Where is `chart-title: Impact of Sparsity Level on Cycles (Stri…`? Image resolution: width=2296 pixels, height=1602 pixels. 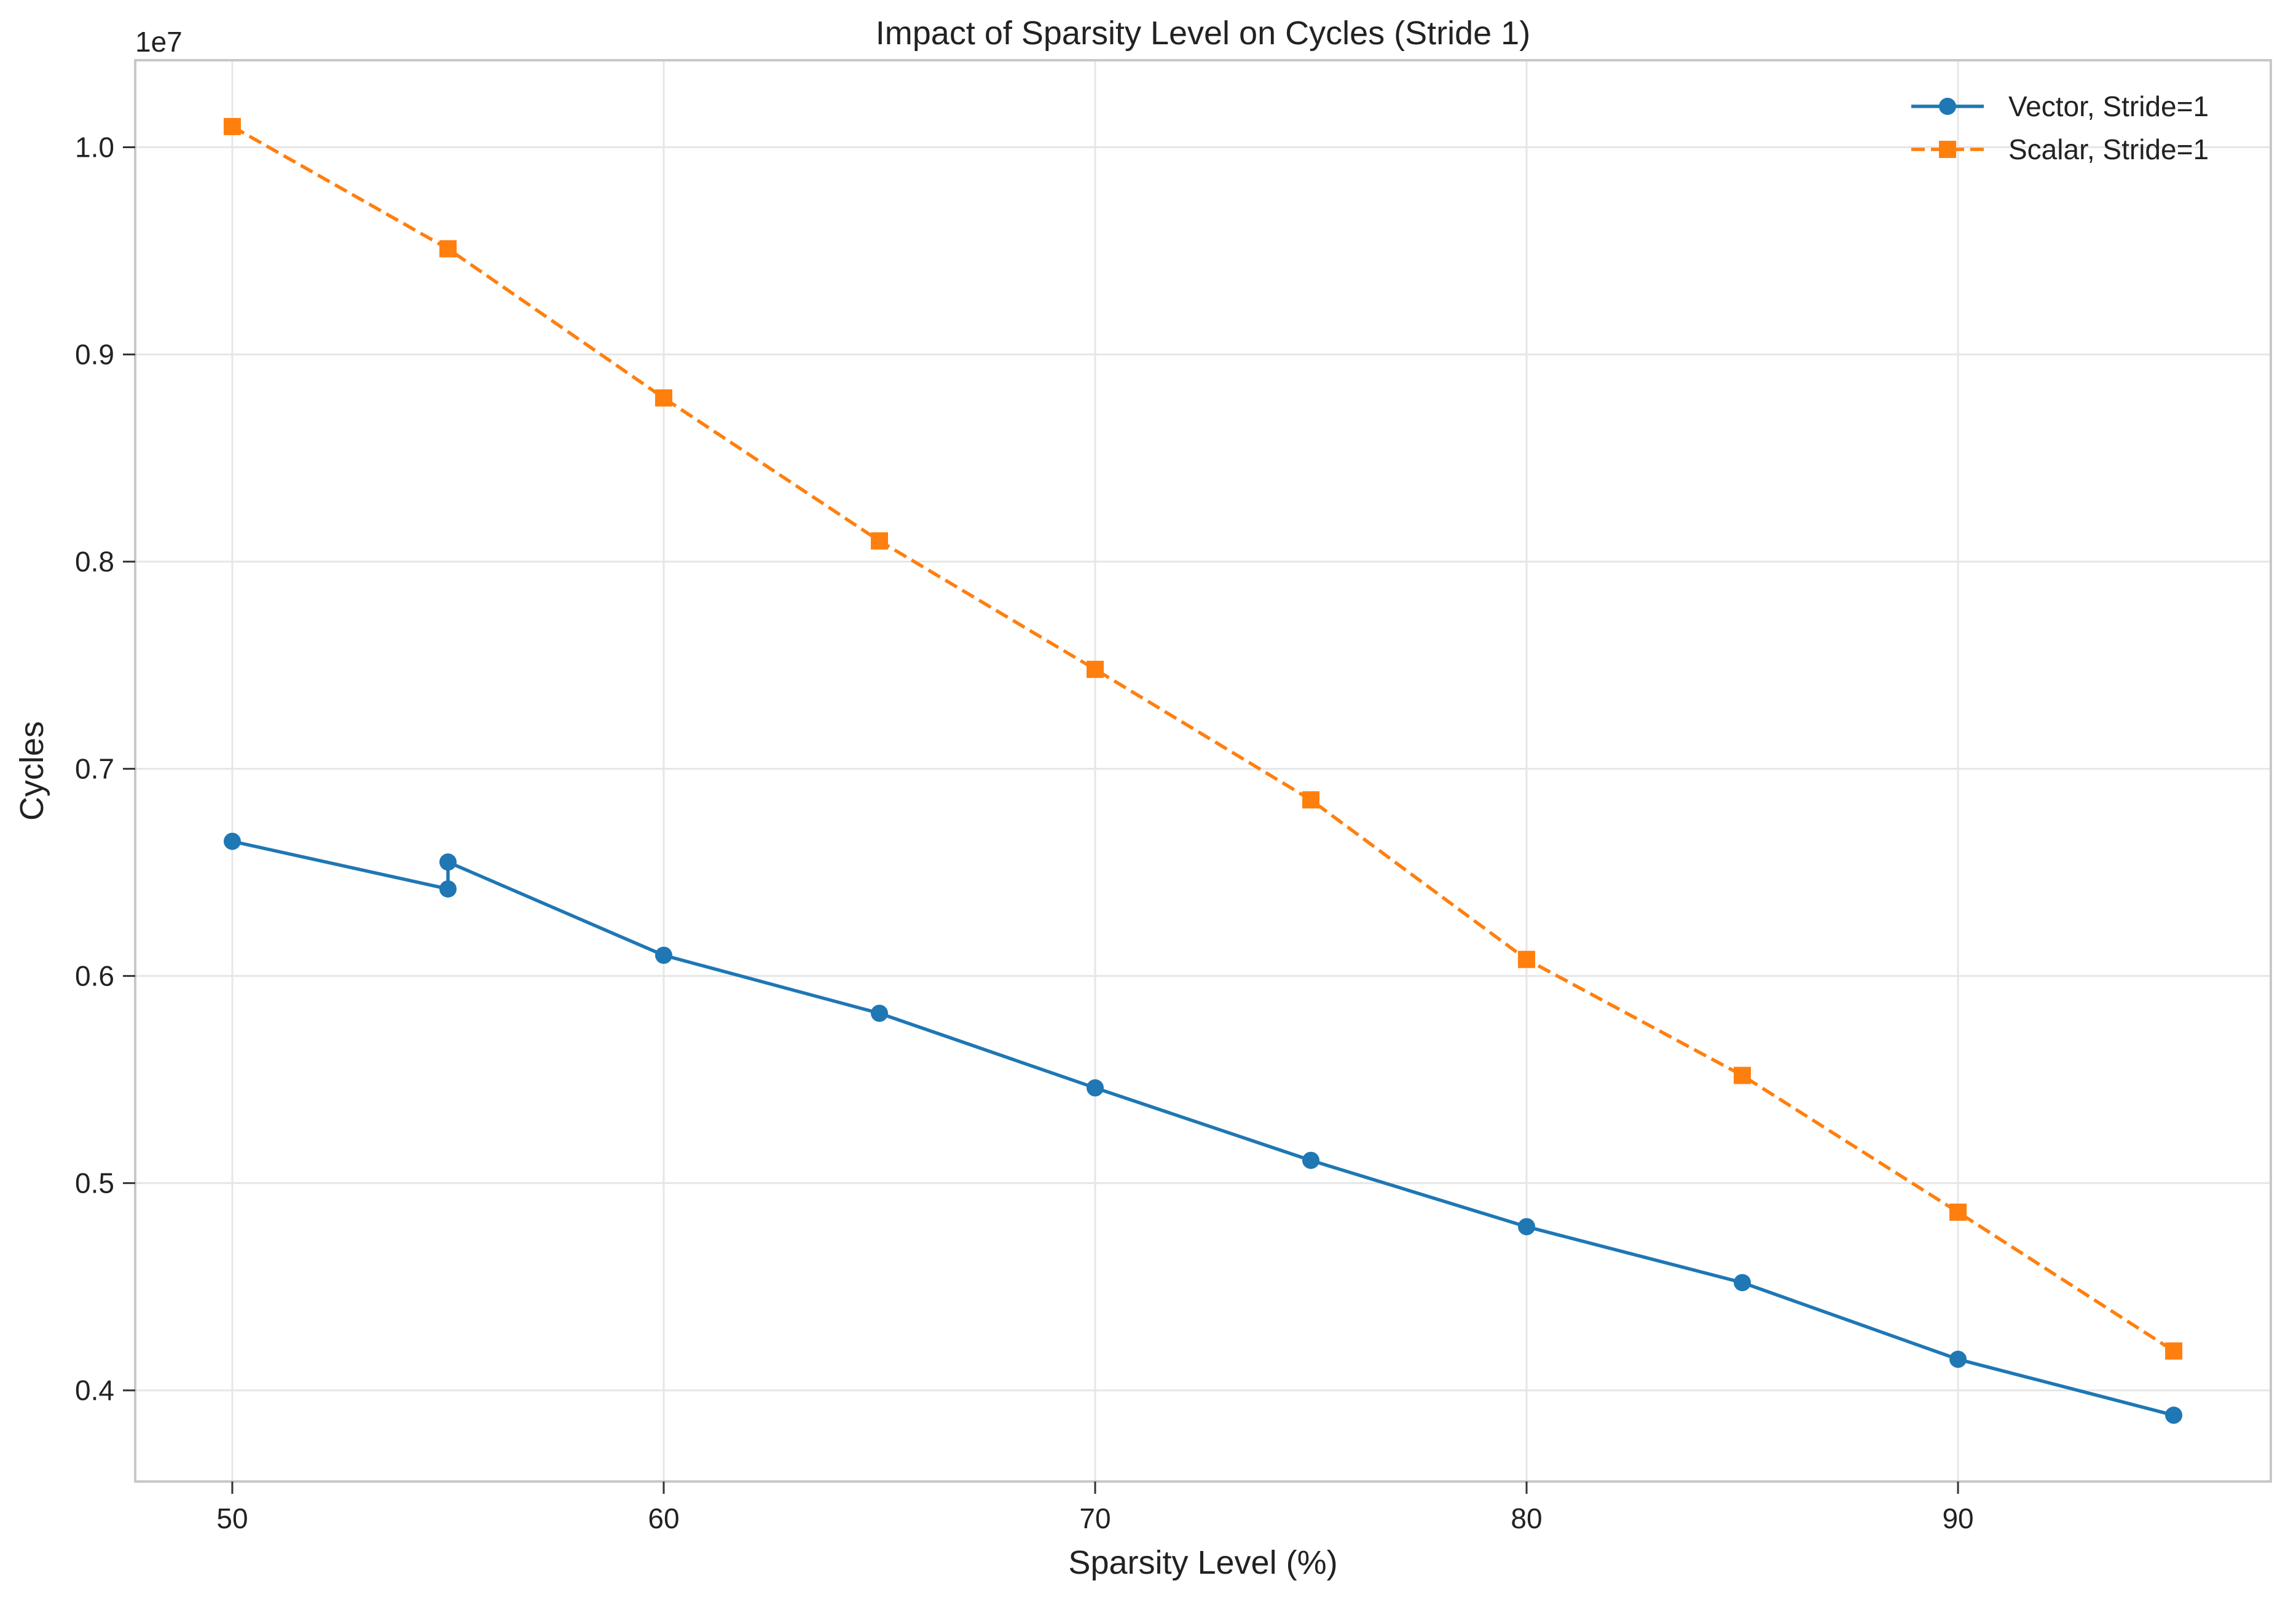
chart-title: Impact of Sparsity Level on Cycles (Stri… is located at coordinates (1203, 33).